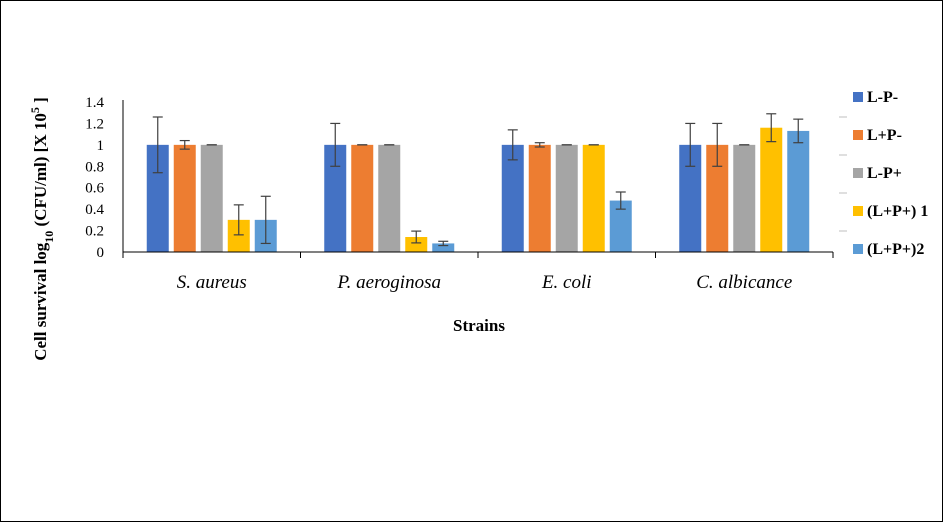 This screenshot has height=523, width=943. I want to click on y-tick-label: 1.2, so click(94, 124).